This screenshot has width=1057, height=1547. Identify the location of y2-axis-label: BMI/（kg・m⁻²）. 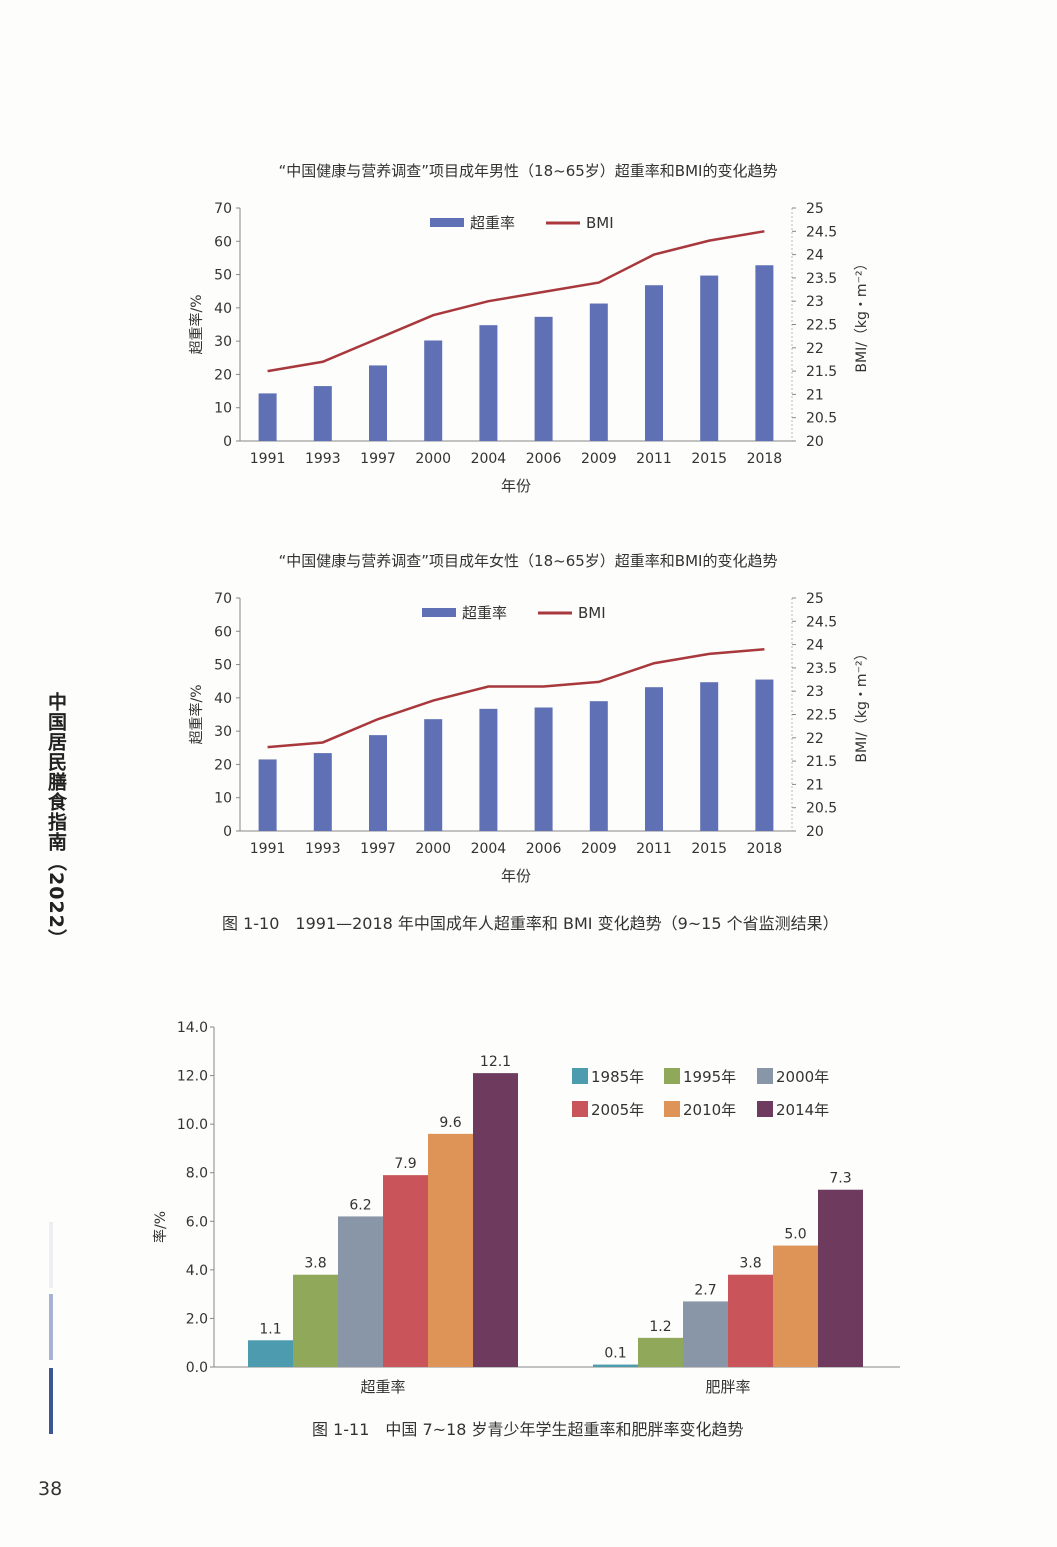
(862, 314).